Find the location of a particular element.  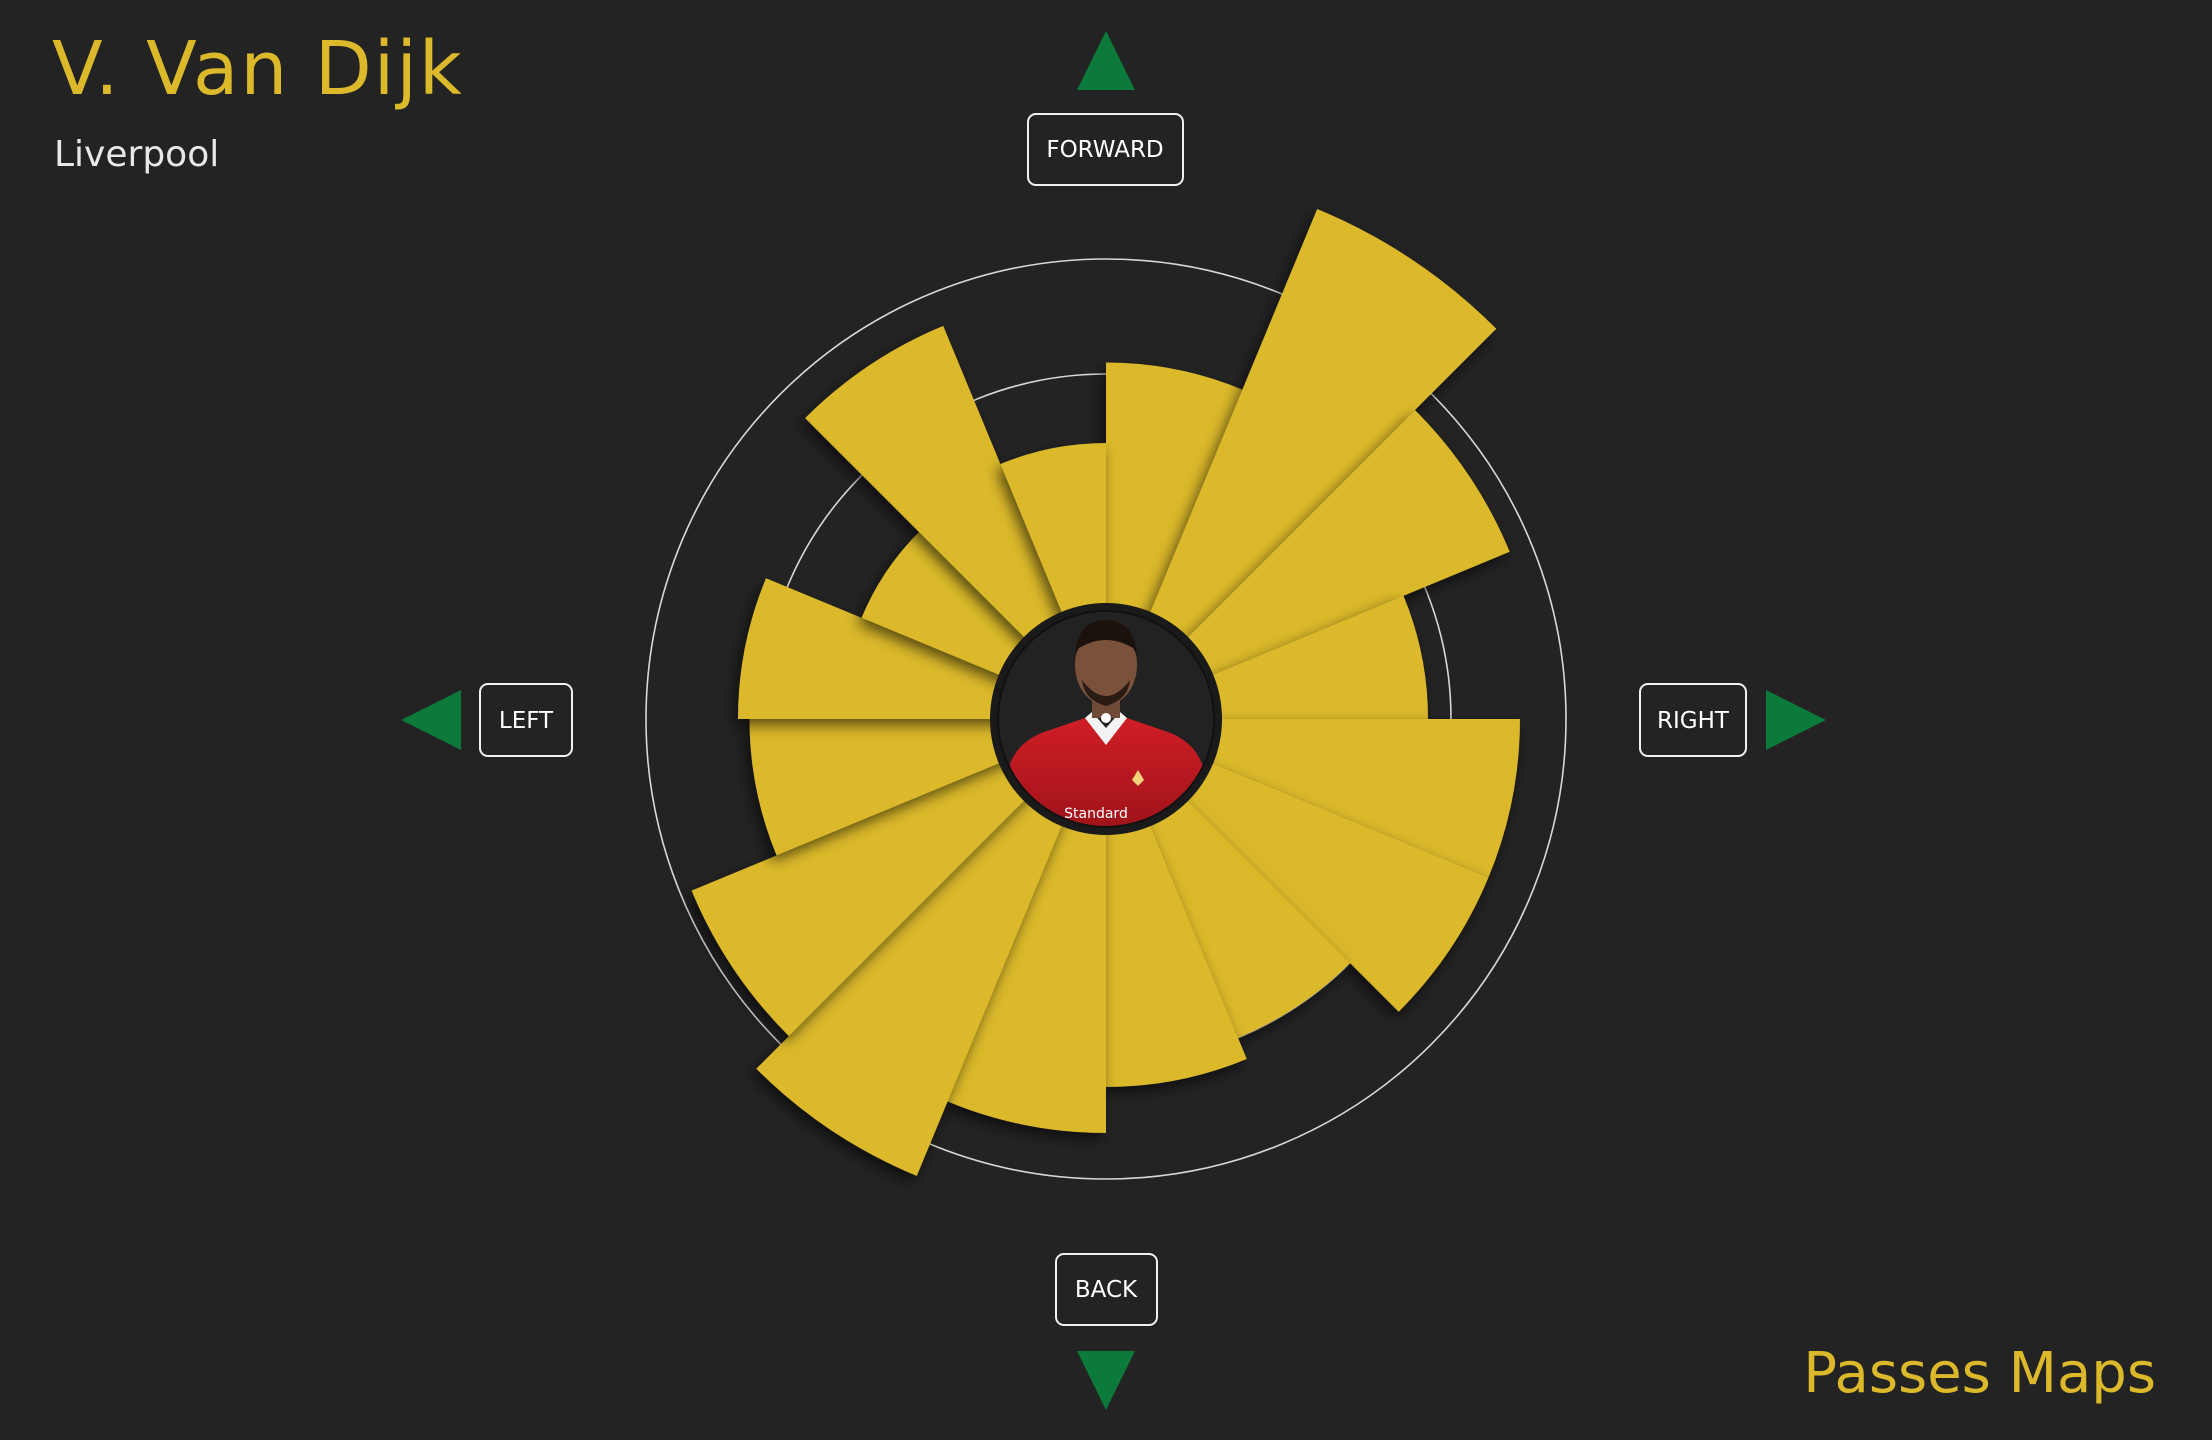

arrow-up-icon is located at coordinates (1106, 60).